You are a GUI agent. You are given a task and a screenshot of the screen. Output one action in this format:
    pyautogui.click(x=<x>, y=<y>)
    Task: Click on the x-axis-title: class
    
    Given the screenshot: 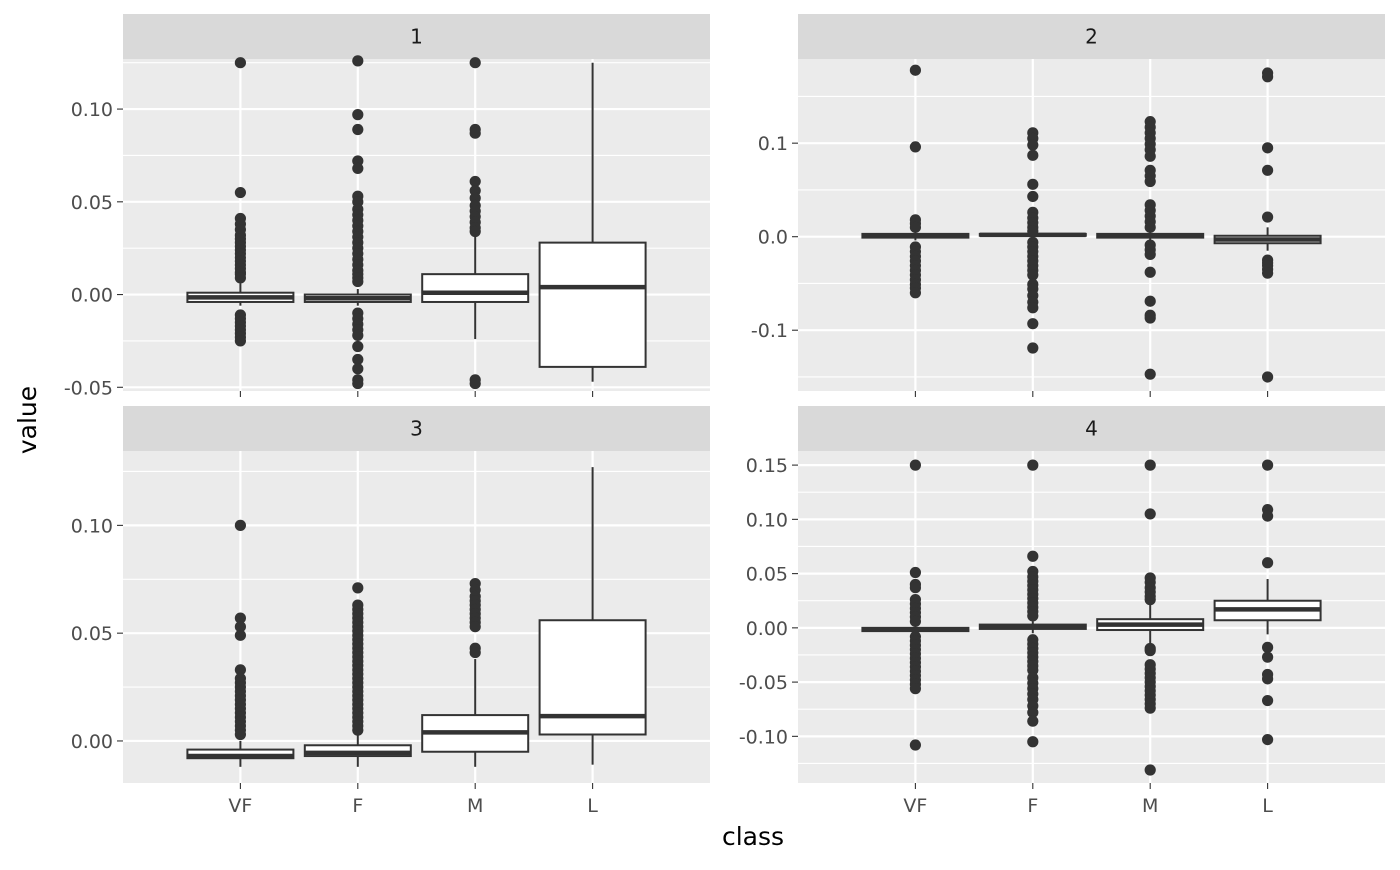 What is the action you would take?
    pyautogui.click(x=753, y=836)
    